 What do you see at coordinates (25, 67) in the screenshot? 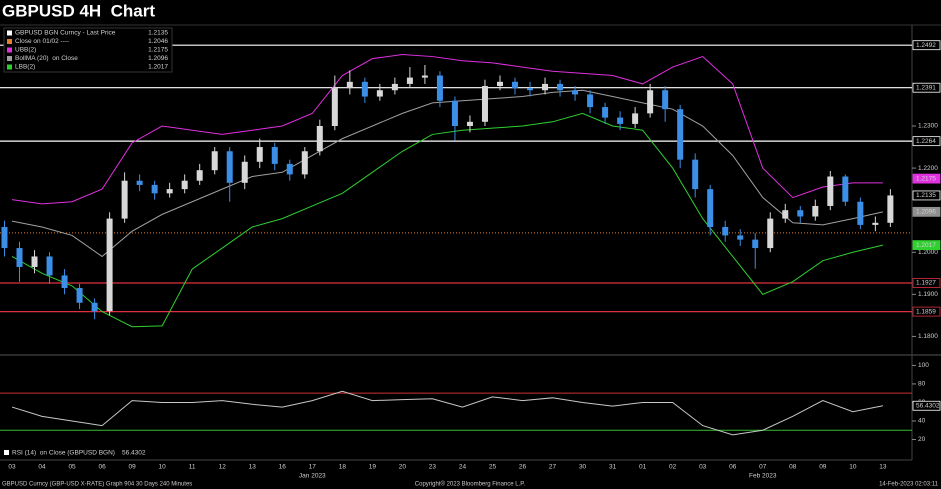
I see `legend-name: LBB(2)` at bounding box center [25, 67].